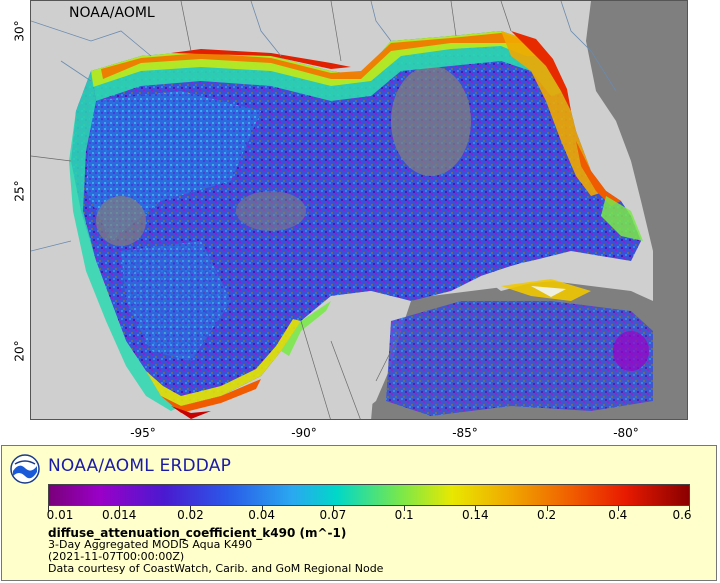 This screenshot has width=720, height=583. Describe the element at coordinates (25, 469) in the screenshot. I see `noaa-logo-icon` at that location.